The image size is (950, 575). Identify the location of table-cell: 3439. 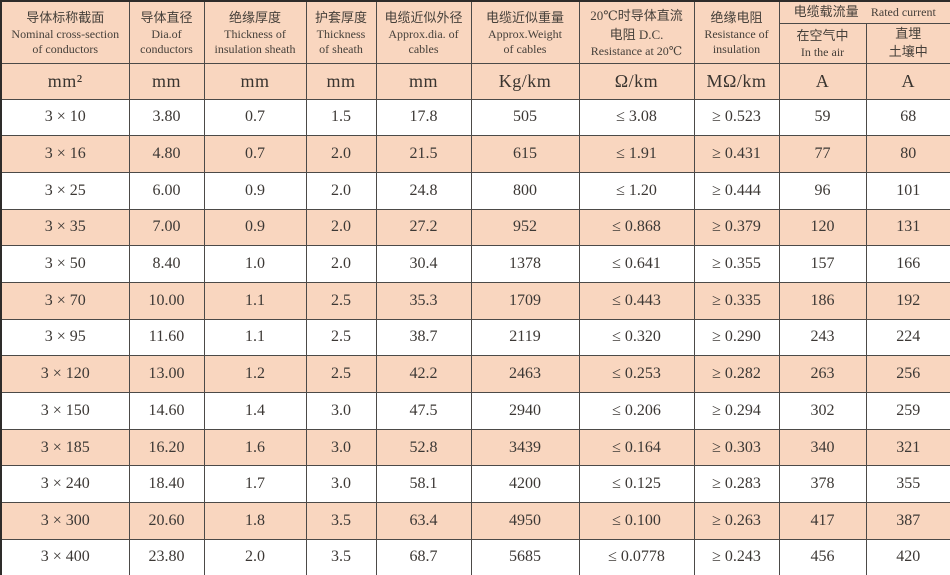
(525, 447).